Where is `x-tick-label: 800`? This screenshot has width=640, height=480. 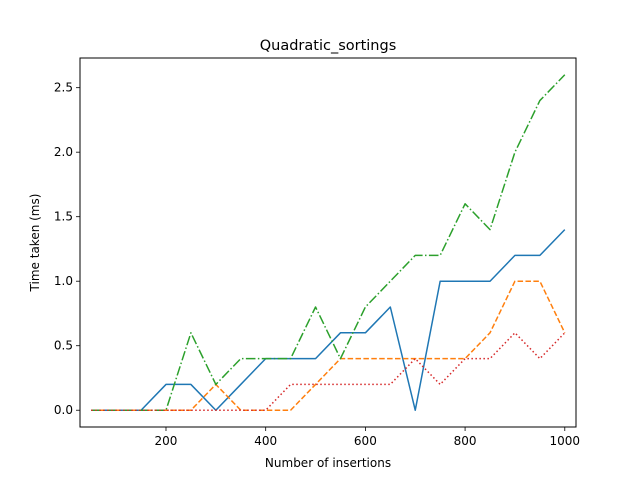
x-tick-label: 800 is located at coordinates (465, 441).